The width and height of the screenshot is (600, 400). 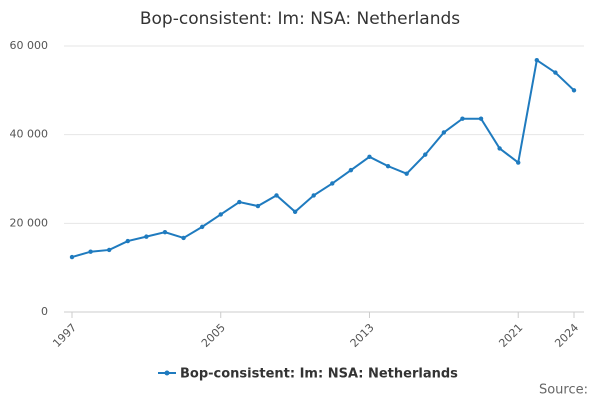 I want to click on y-tick-label: 20 000, so click(x=29, y=222).